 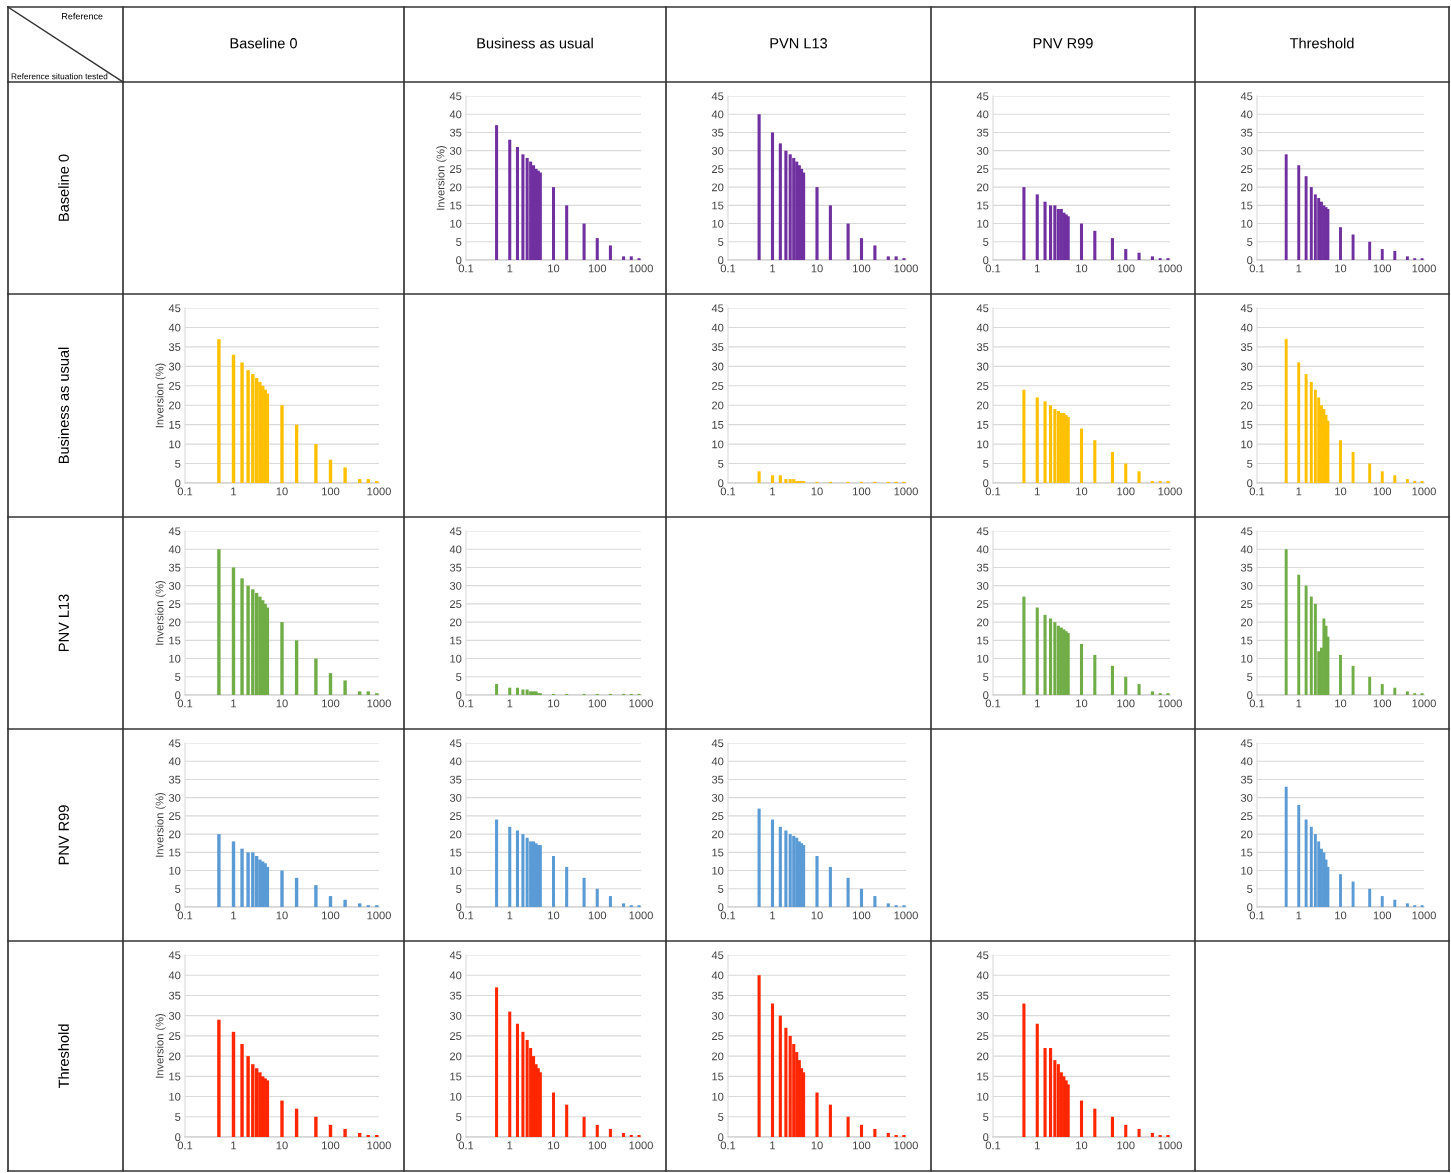 I want to click on category-label: Baseline 0, so click(x=63, y=187).